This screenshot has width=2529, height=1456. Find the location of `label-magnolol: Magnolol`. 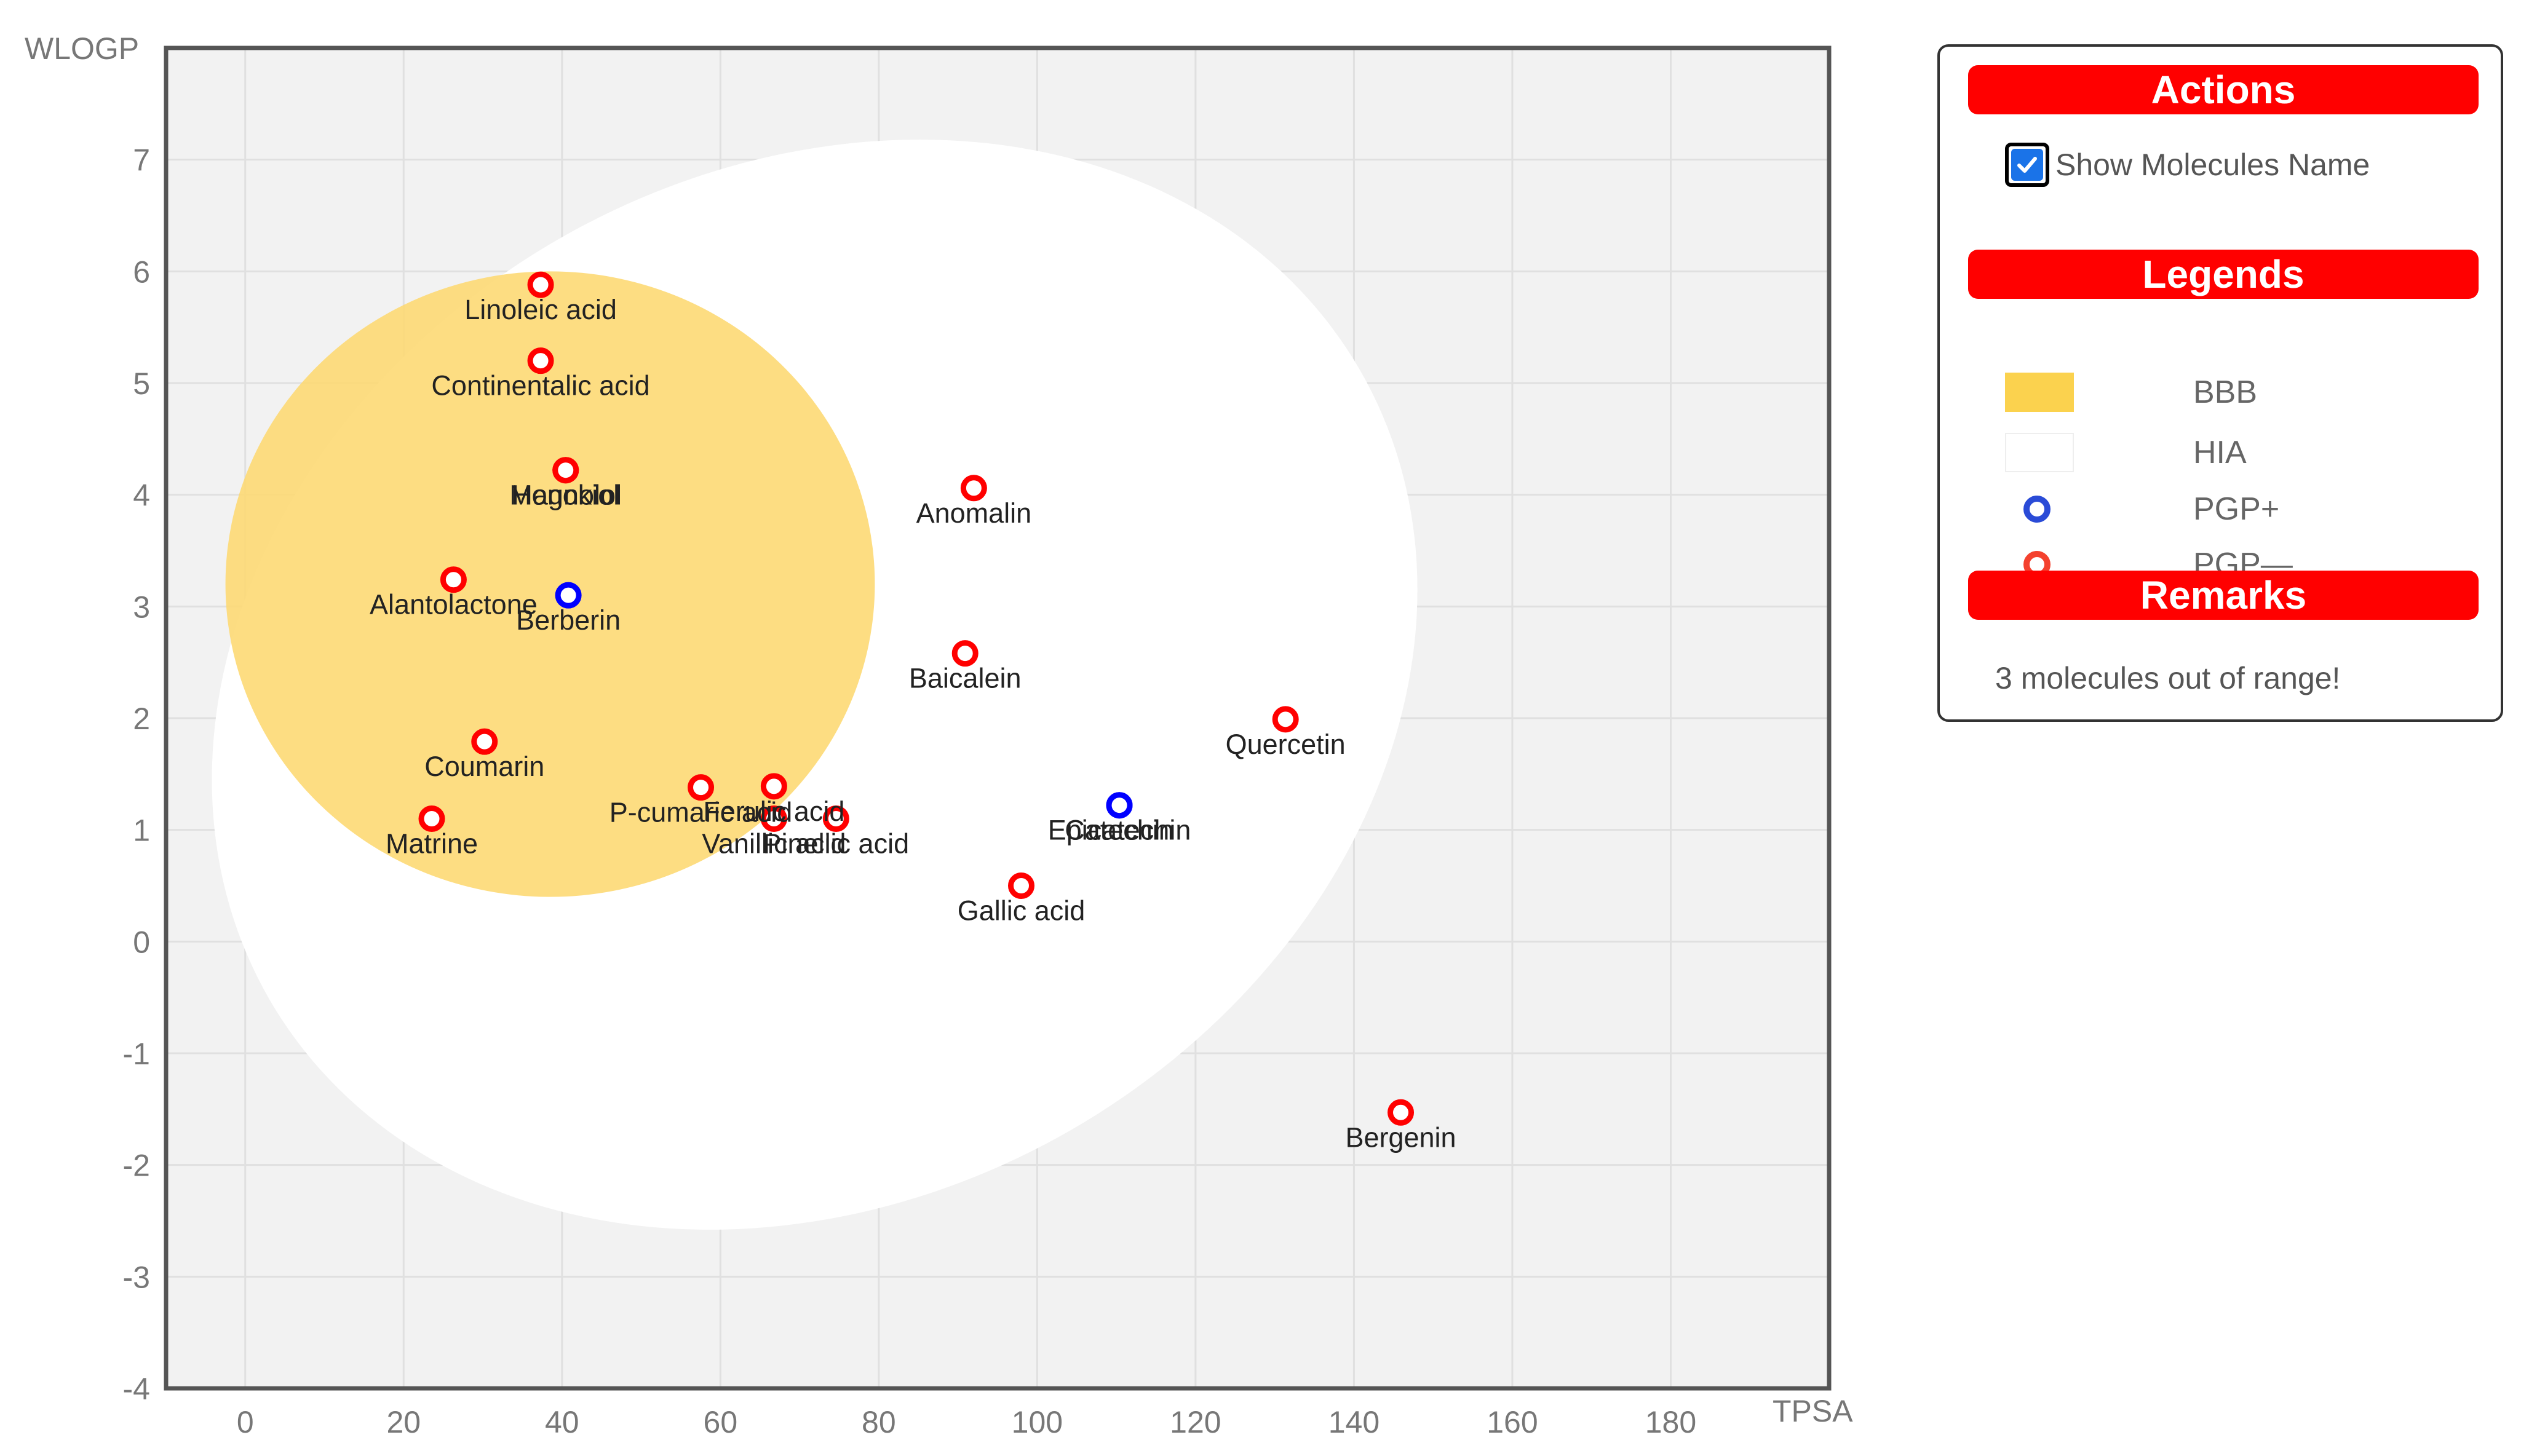

label-magnolol: Magnolol is located at coordinates (565, 496).